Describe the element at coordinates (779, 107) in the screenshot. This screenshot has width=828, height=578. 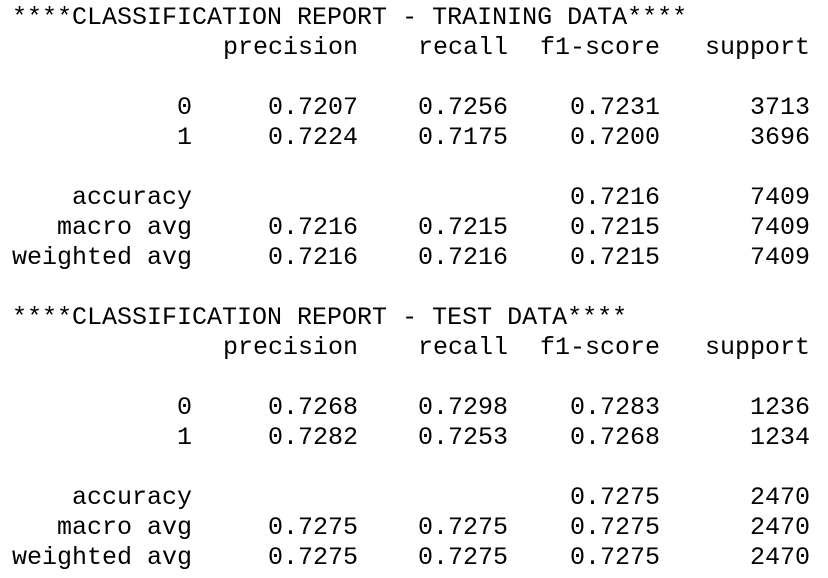
I see `cell: 3713` at that location.